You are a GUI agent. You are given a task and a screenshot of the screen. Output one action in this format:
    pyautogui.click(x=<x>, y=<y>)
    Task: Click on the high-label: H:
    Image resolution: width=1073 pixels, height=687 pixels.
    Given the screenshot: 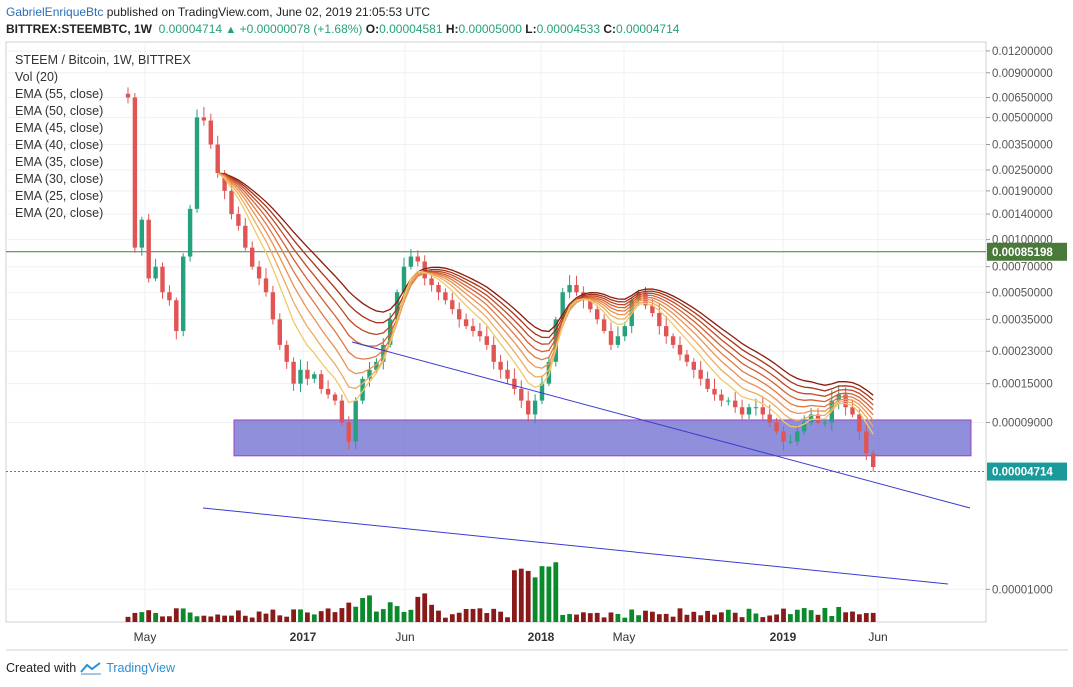 What is the action you would take?
    pyautogui.click(x=452, y=29)
    